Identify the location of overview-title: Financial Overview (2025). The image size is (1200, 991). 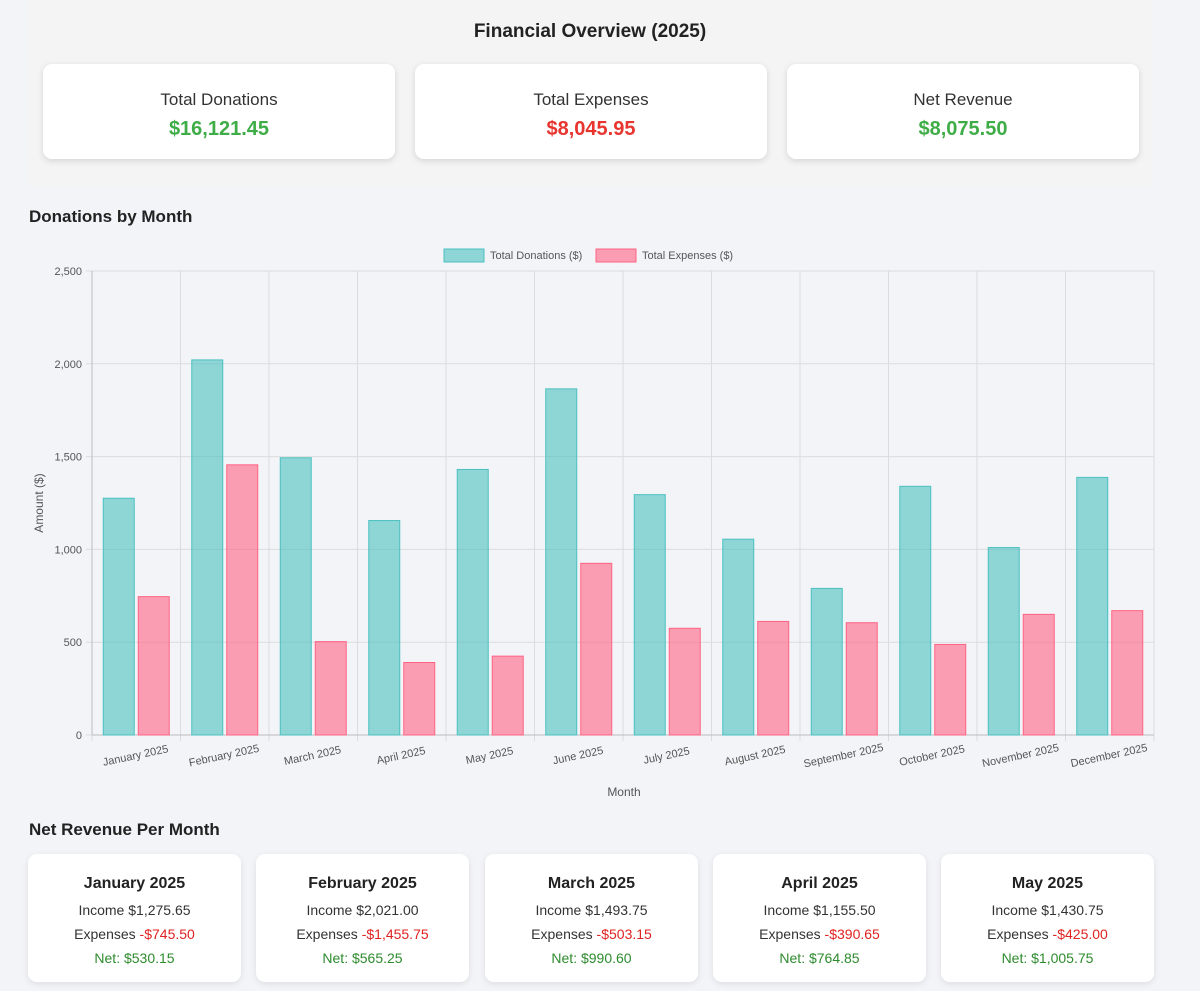
(590, 31).